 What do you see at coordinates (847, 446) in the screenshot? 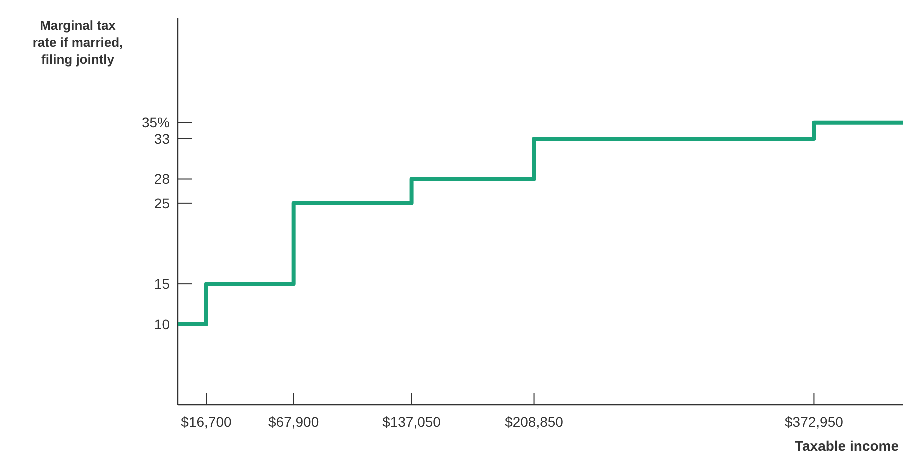
I see `x-axis-title: Taxable income` at bounding box center [847, 446].